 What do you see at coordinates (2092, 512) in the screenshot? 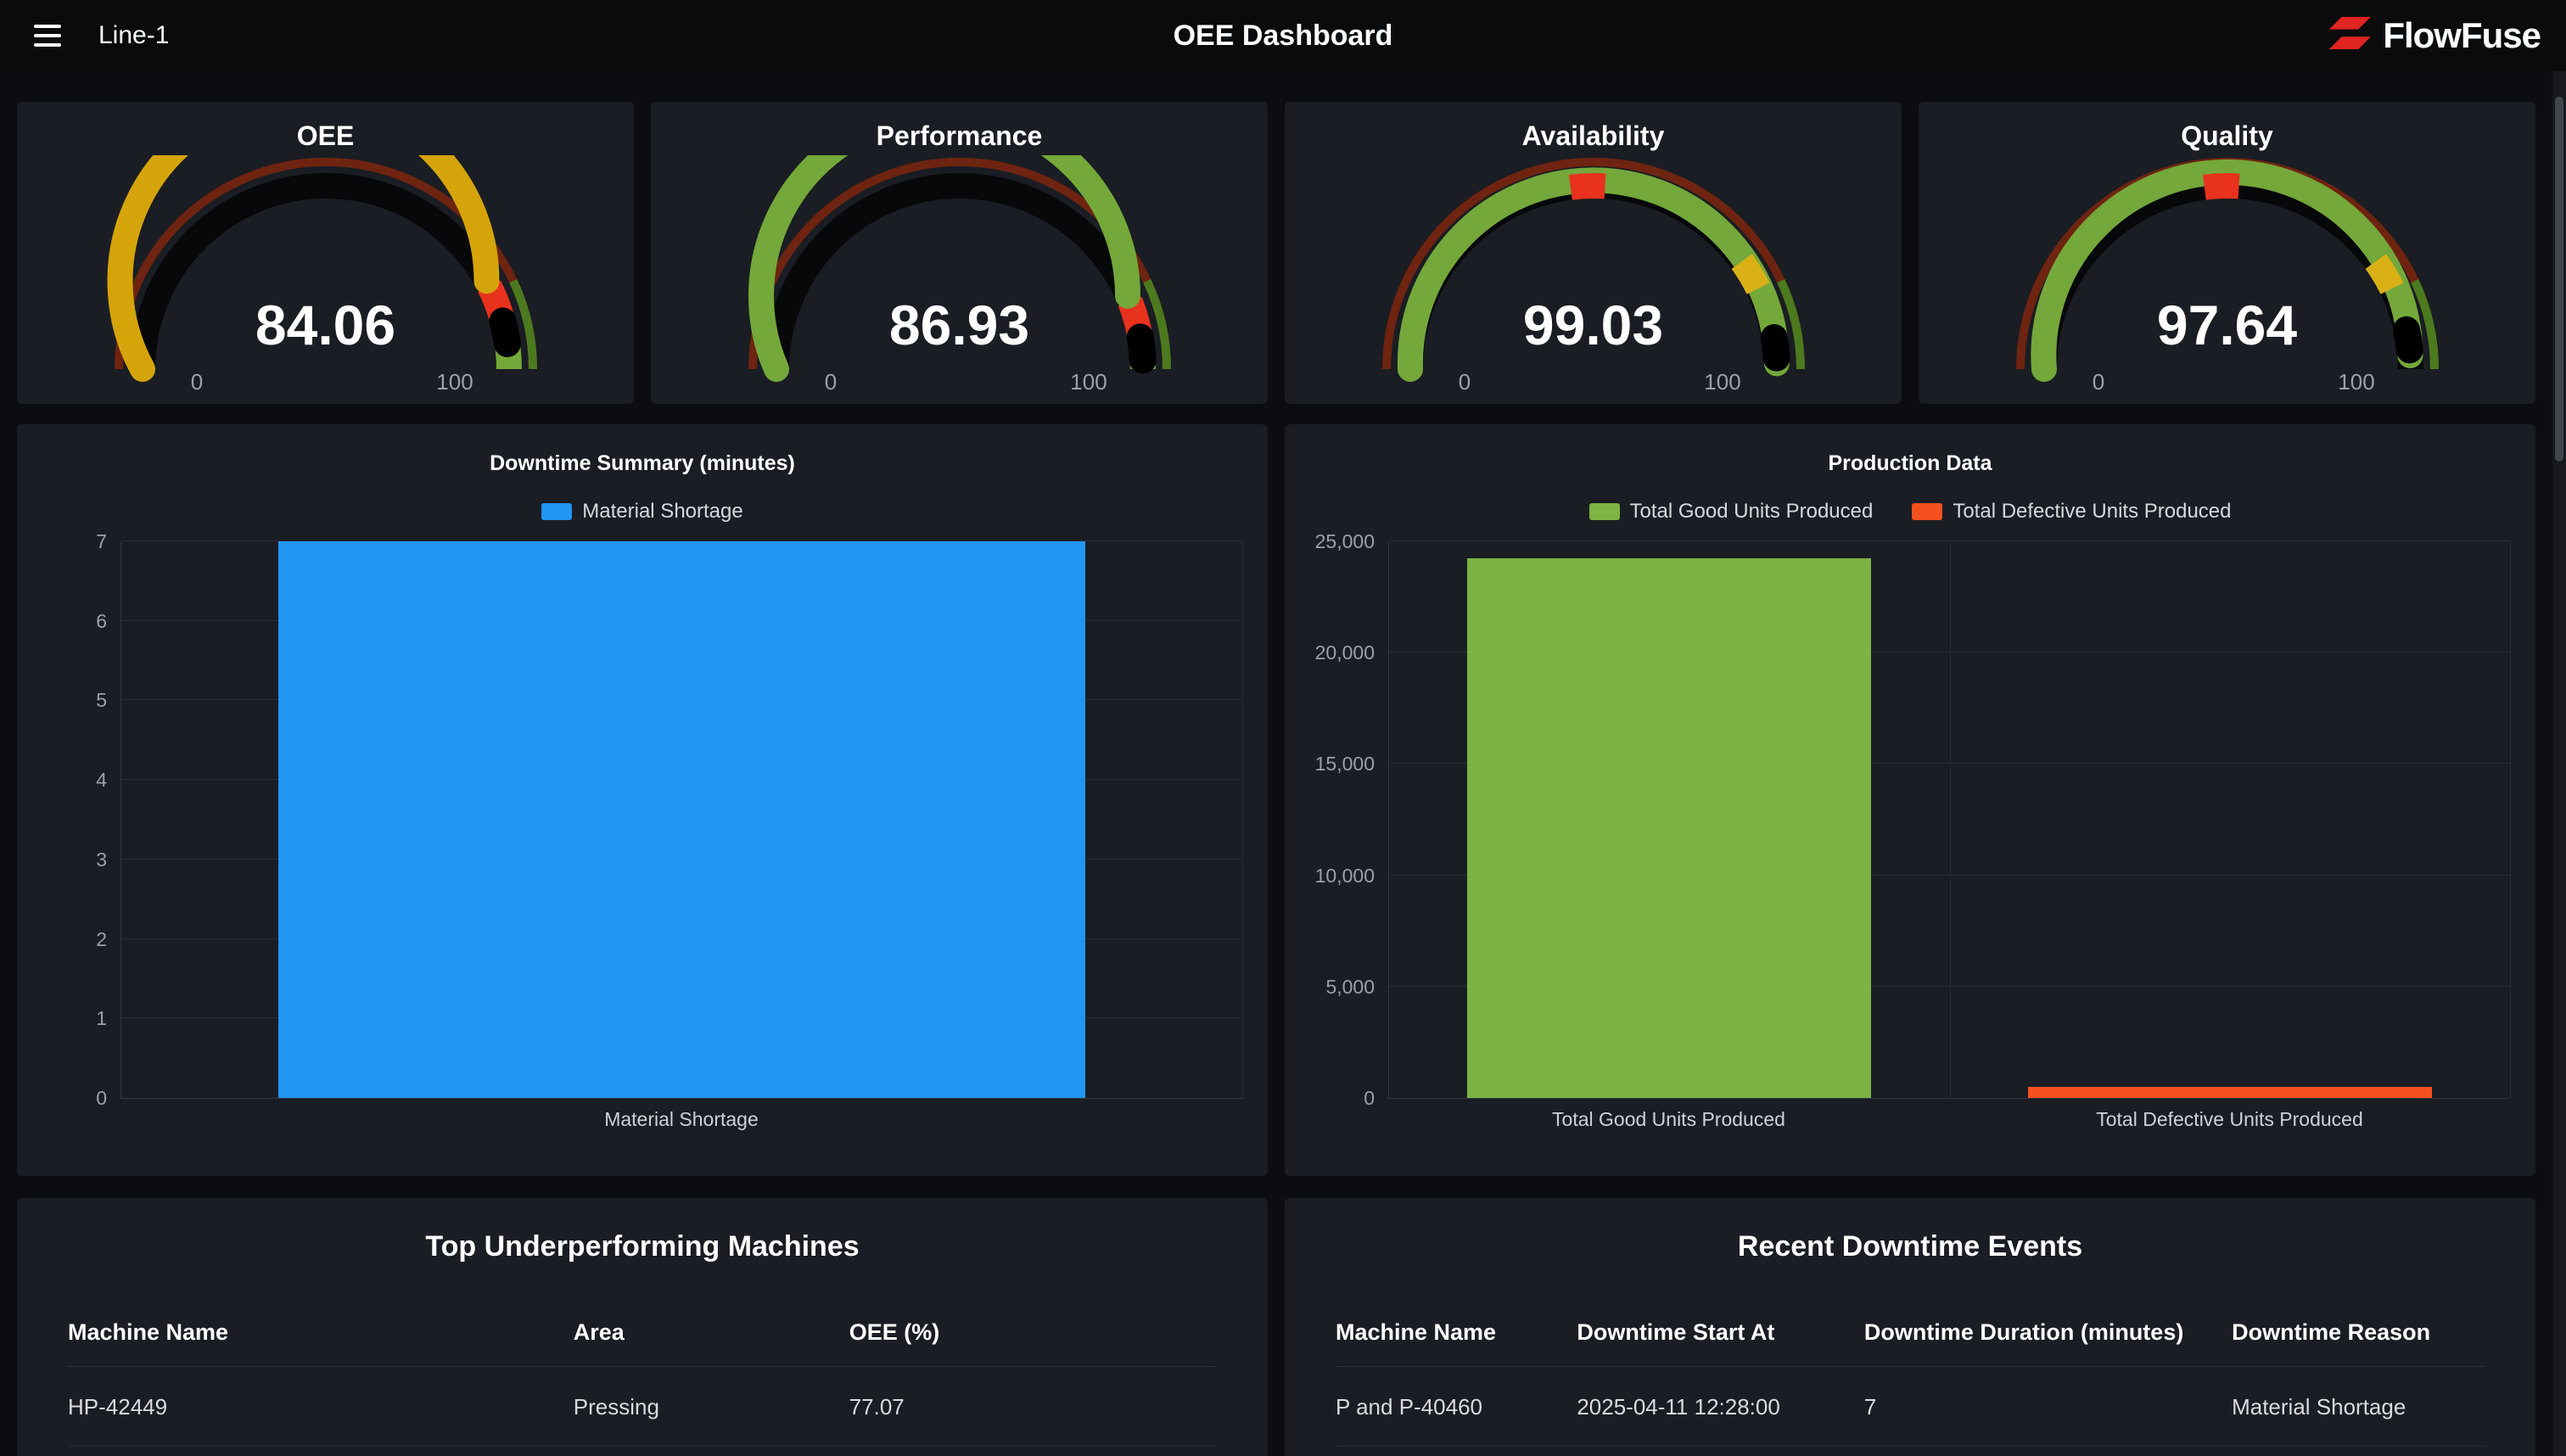
I see `legend-label: Total Defective Units Produced` at bounding box center [2092, 512].